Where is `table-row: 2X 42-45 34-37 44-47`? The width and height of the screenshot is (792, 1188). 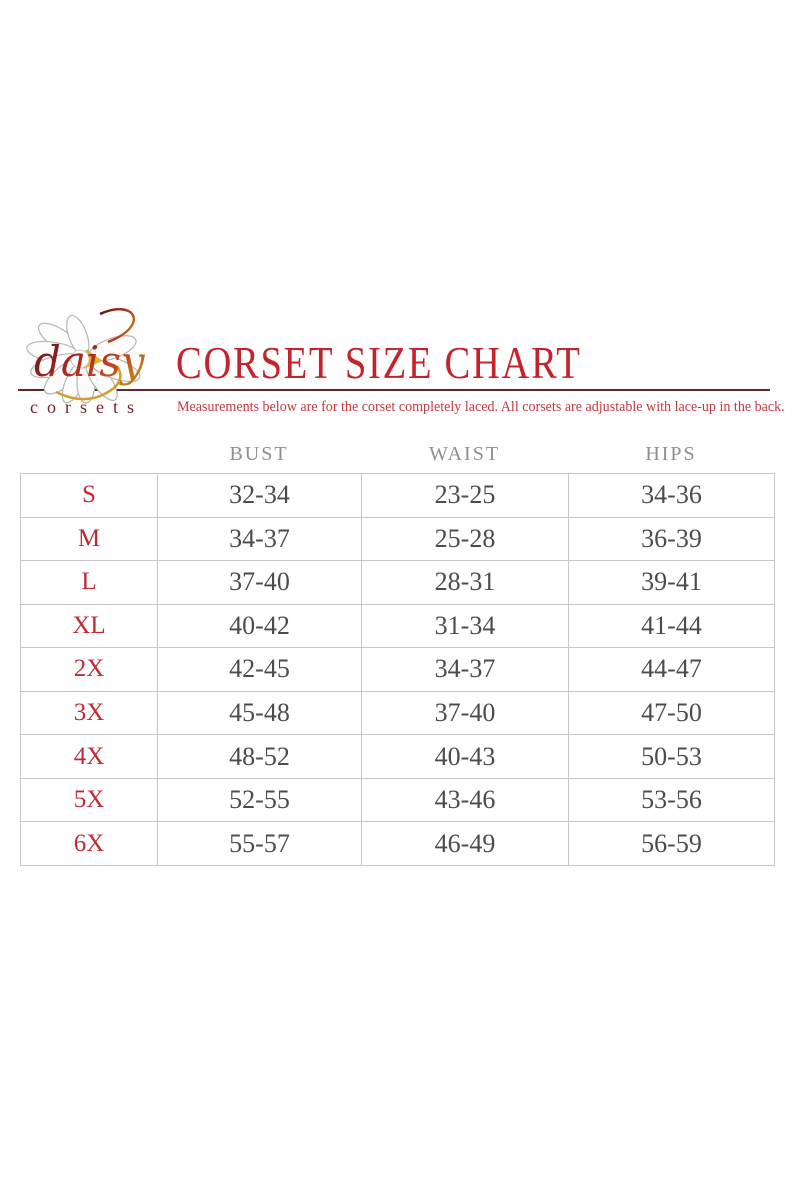
table-row: 2X 42-45 34-37 44-47 is located at coordinates (397, 669).